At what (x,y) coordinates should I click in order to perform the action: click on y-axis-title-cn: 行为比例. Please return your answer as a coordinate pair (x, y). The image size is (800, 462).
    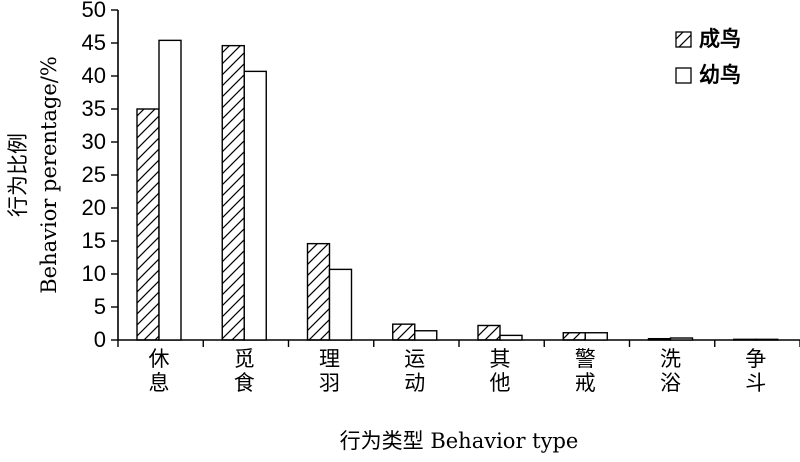
    Looking at the image, I should click on (18, 175).